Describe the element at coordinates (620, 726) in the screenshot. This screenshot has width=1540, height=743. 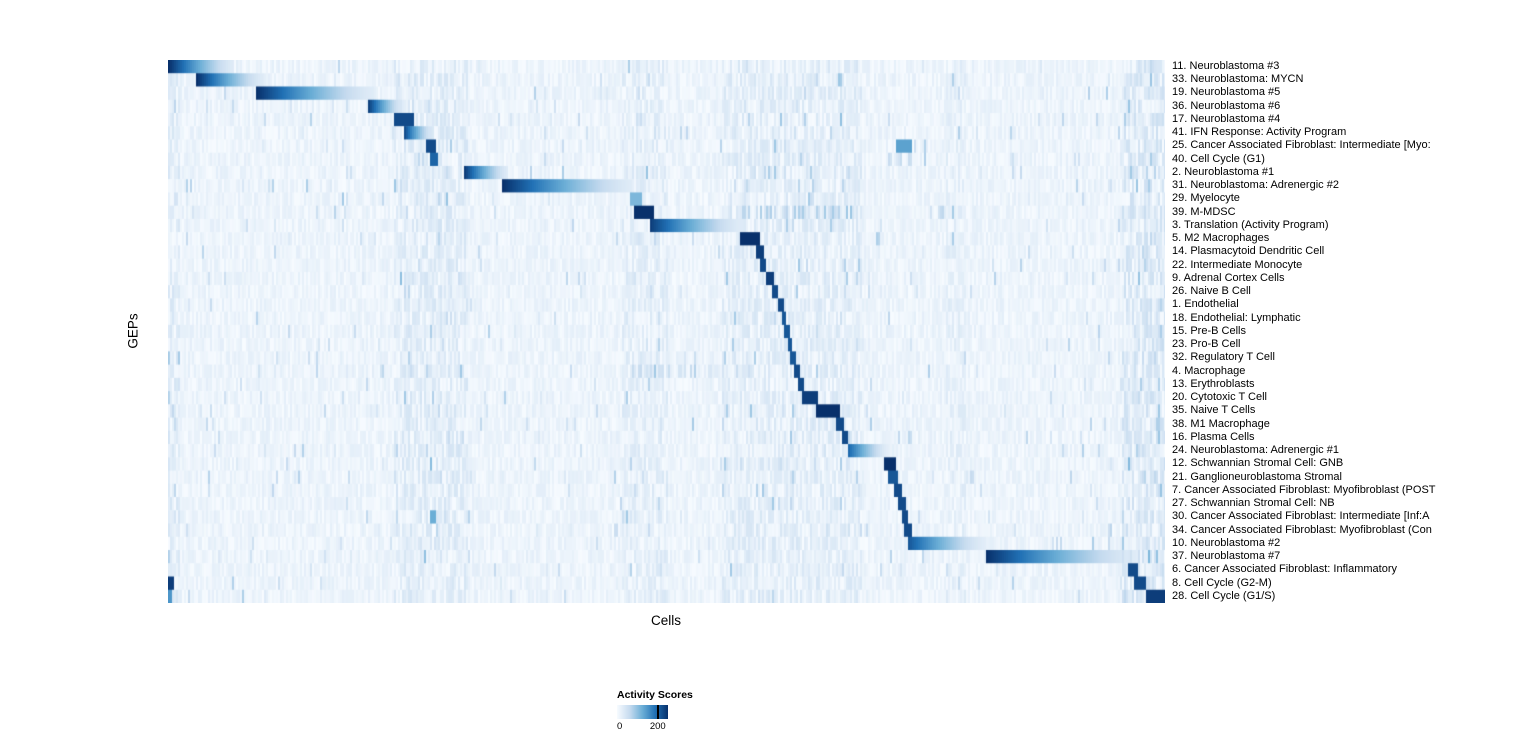
I see `legend-min-label: 0` at that location.